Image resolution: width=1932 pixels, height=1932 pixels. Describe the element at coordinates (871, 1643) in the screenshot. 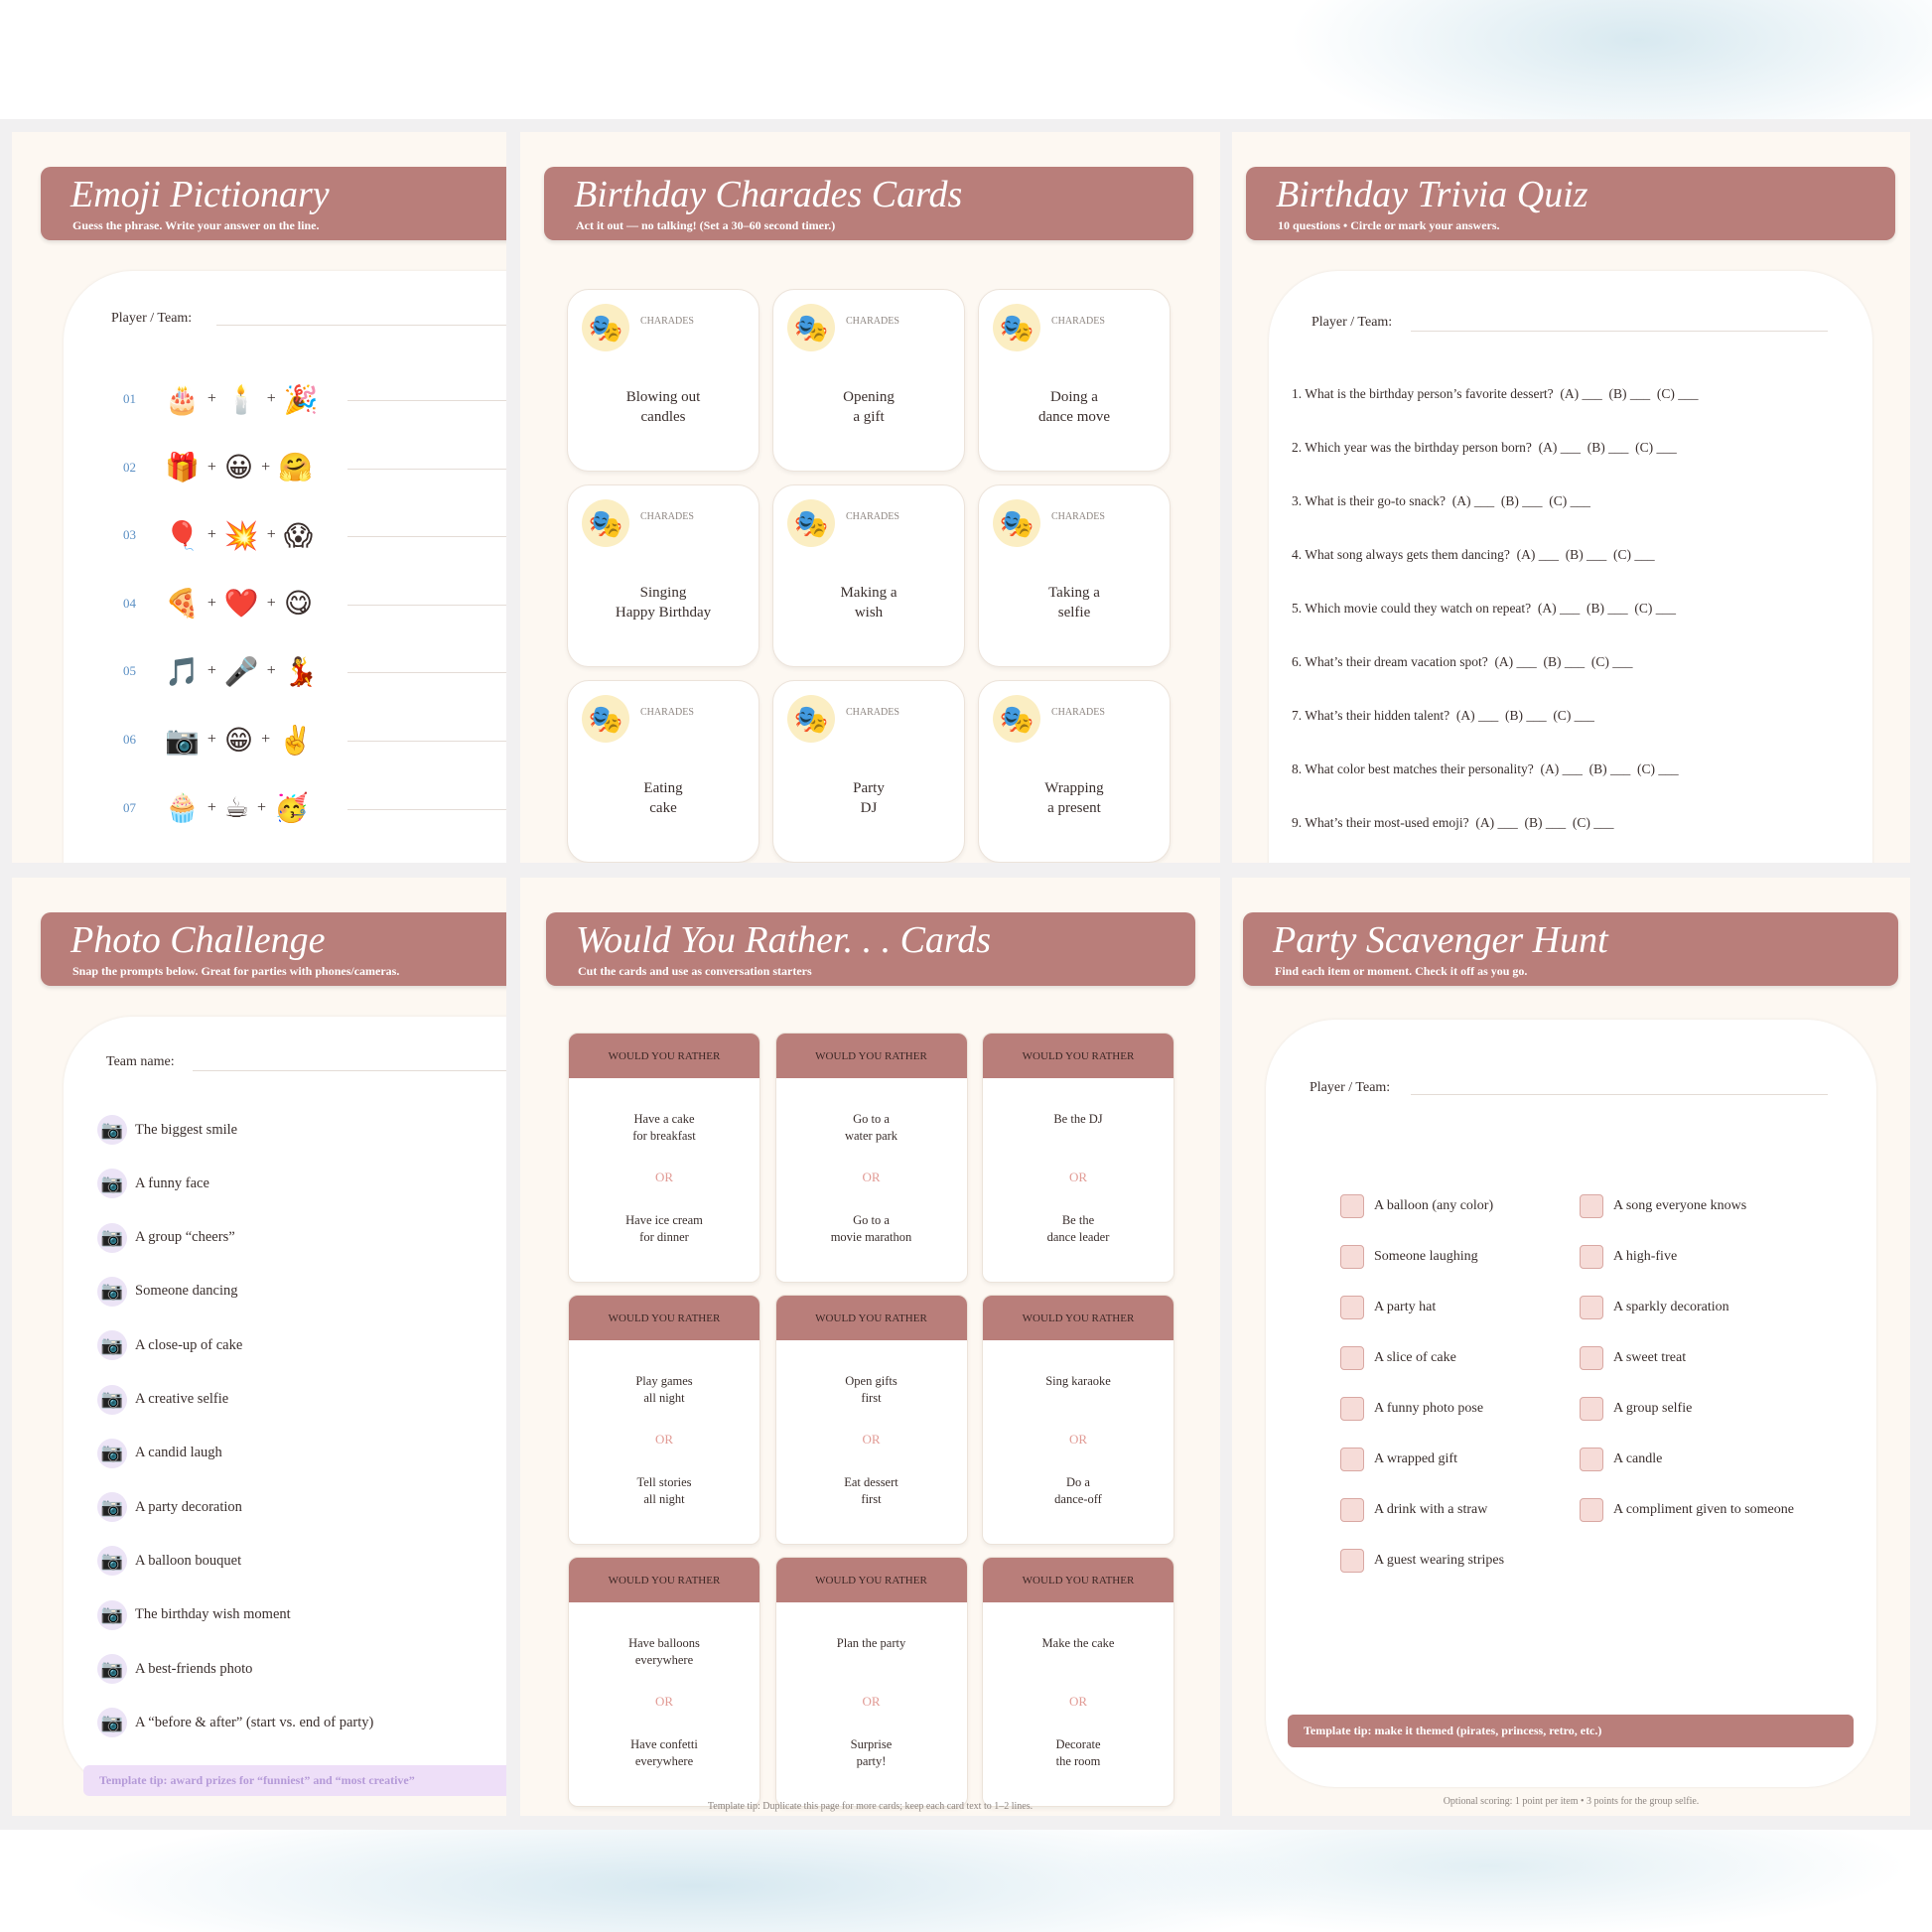

I see `option-a: Plan the party` at that location.